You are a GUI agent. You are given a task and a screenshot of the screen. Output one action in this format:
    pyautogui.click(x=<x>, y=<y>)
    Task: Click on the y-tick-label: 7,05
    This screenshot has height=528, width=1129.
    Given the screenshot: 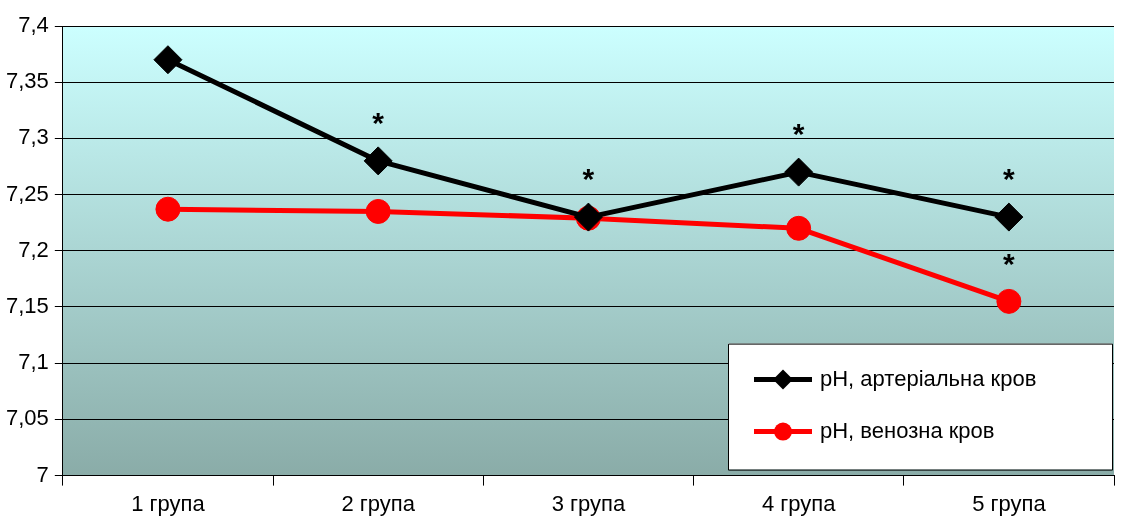 What is the action you would take?
    pyautogui.click(x=27, y=418)
    